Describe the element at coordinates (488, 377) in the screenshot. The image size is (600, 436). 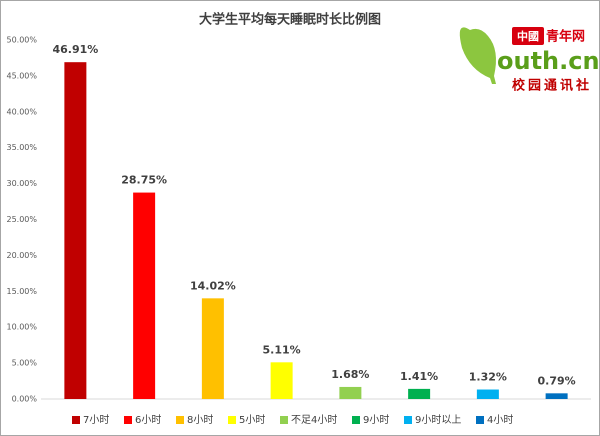
I see `value-label: 1.32%` at that location.